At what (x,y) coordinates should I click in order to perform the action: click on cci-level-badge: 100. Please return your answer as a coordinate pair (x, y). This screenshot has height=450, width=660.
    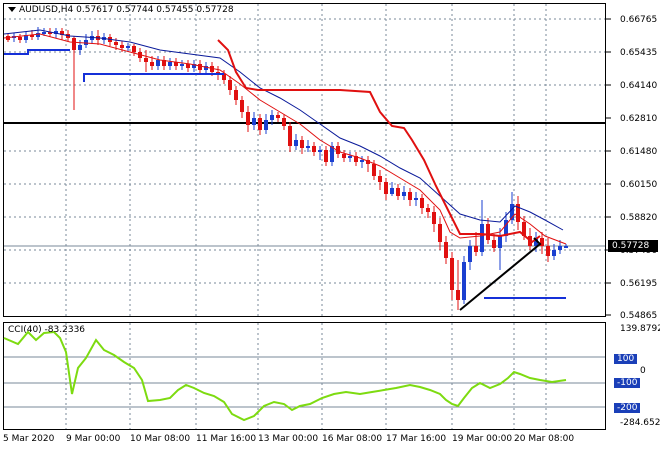
    Looking at the image, I should click on (626, 359).